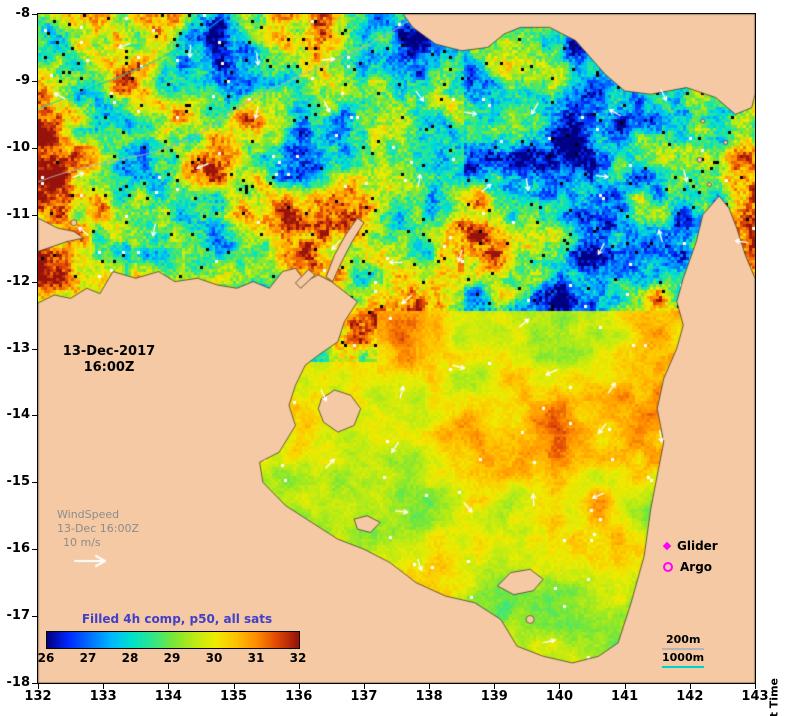 This screenshot has height=716, width=791. I want to click on x-tick-label: 140, so click(559, 696).